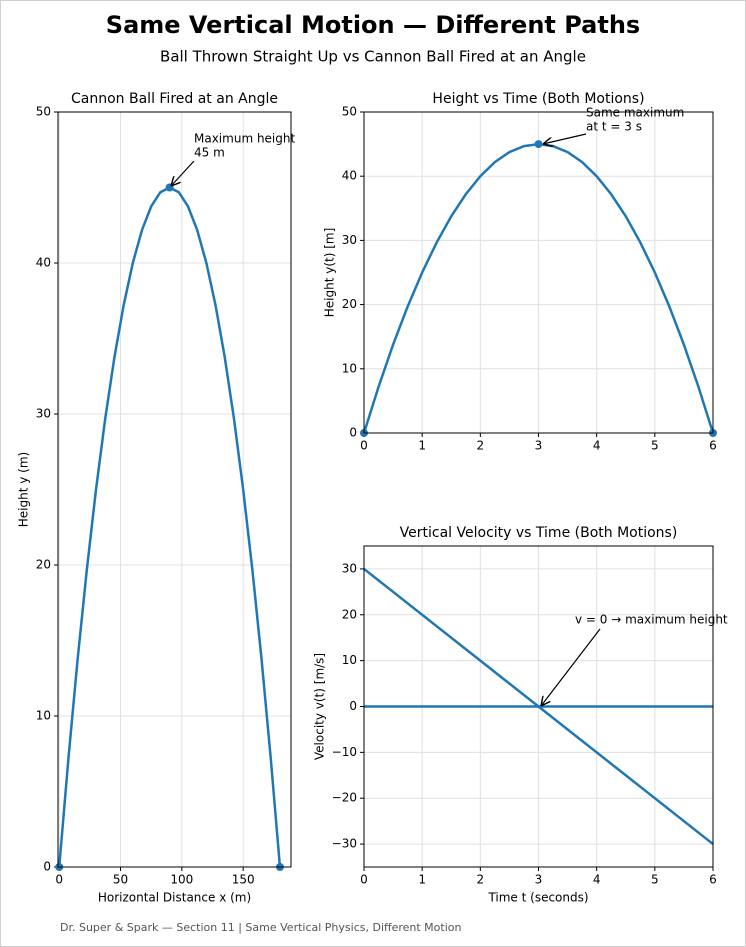 The width and height of the screenshot is (746, 947). I want to click on chart-title: Cannon Ball Fired at an Angle, so click(174, 99).